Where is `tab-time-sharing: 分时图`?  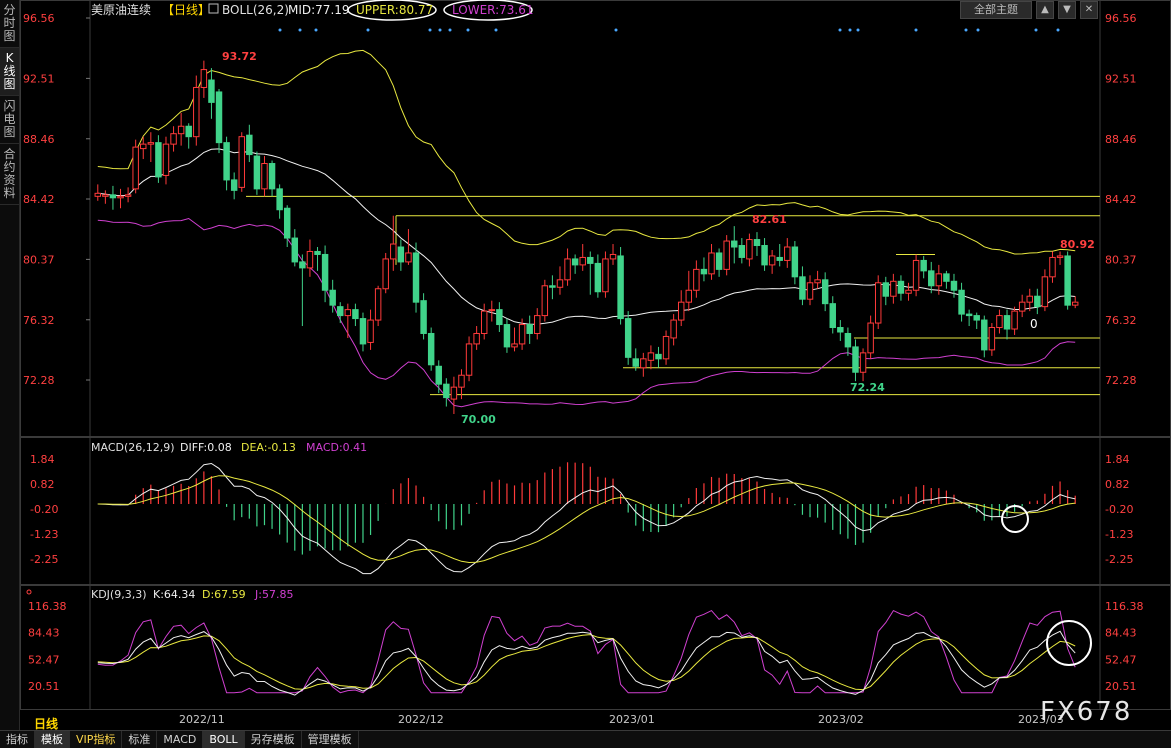
tab-time-sharing: 分时图 is located at coordinates (9, 24).